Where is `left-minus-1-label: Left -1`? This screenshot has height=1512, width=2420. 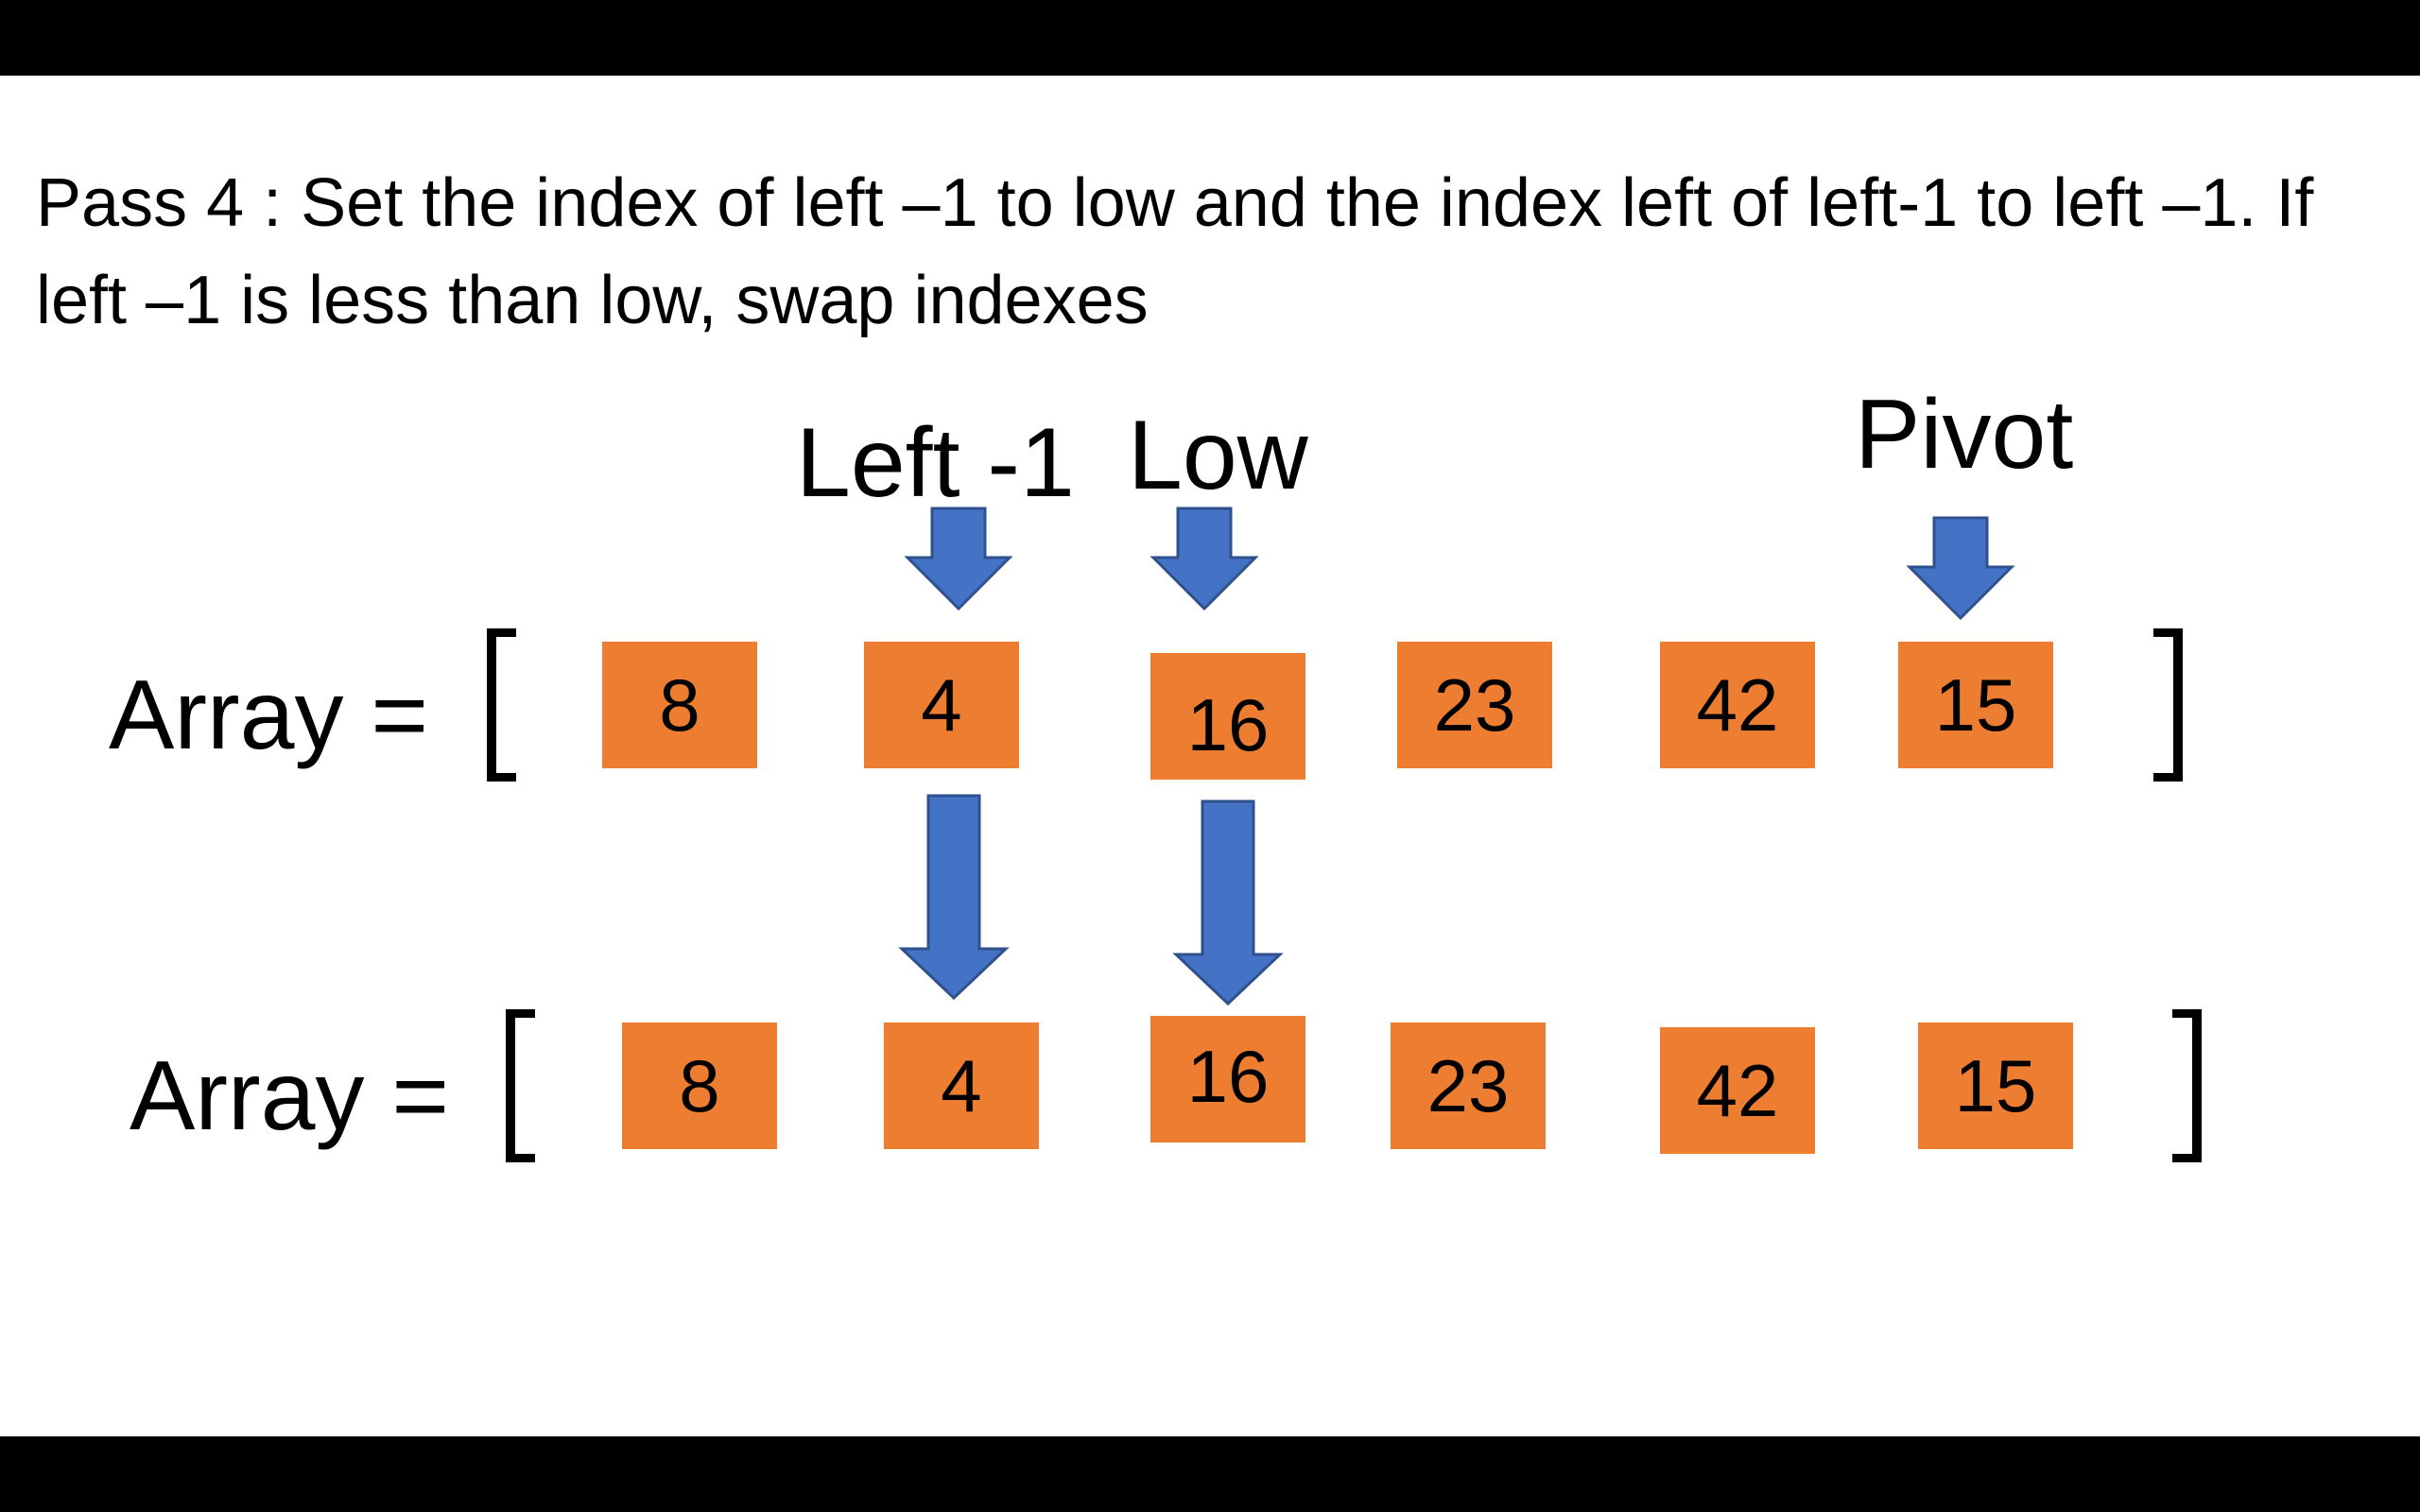 left-minus-1-label: Left -1 is located at coordinates (935, 463).